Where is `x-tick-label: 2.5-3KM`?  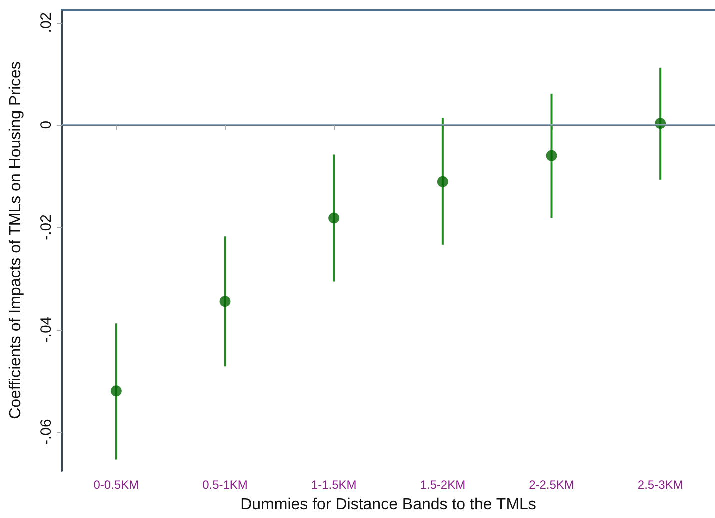
x-tick-label: 2.5-3KM is located at coordinates (661, 485).